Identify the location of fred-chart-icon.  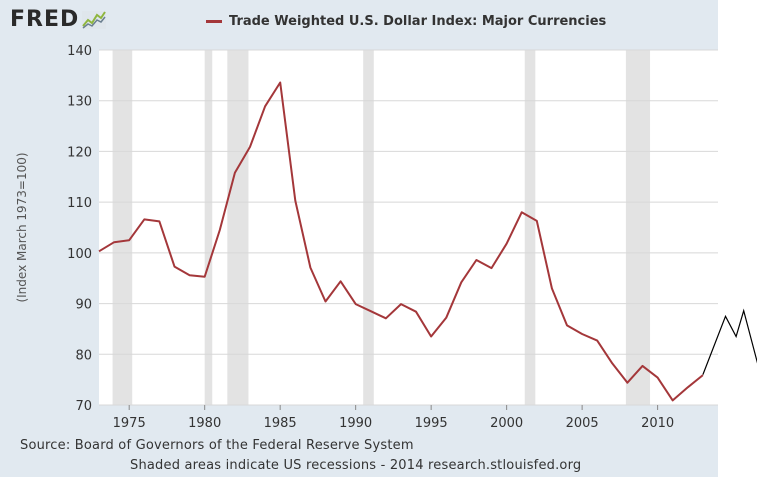
(94, 20).